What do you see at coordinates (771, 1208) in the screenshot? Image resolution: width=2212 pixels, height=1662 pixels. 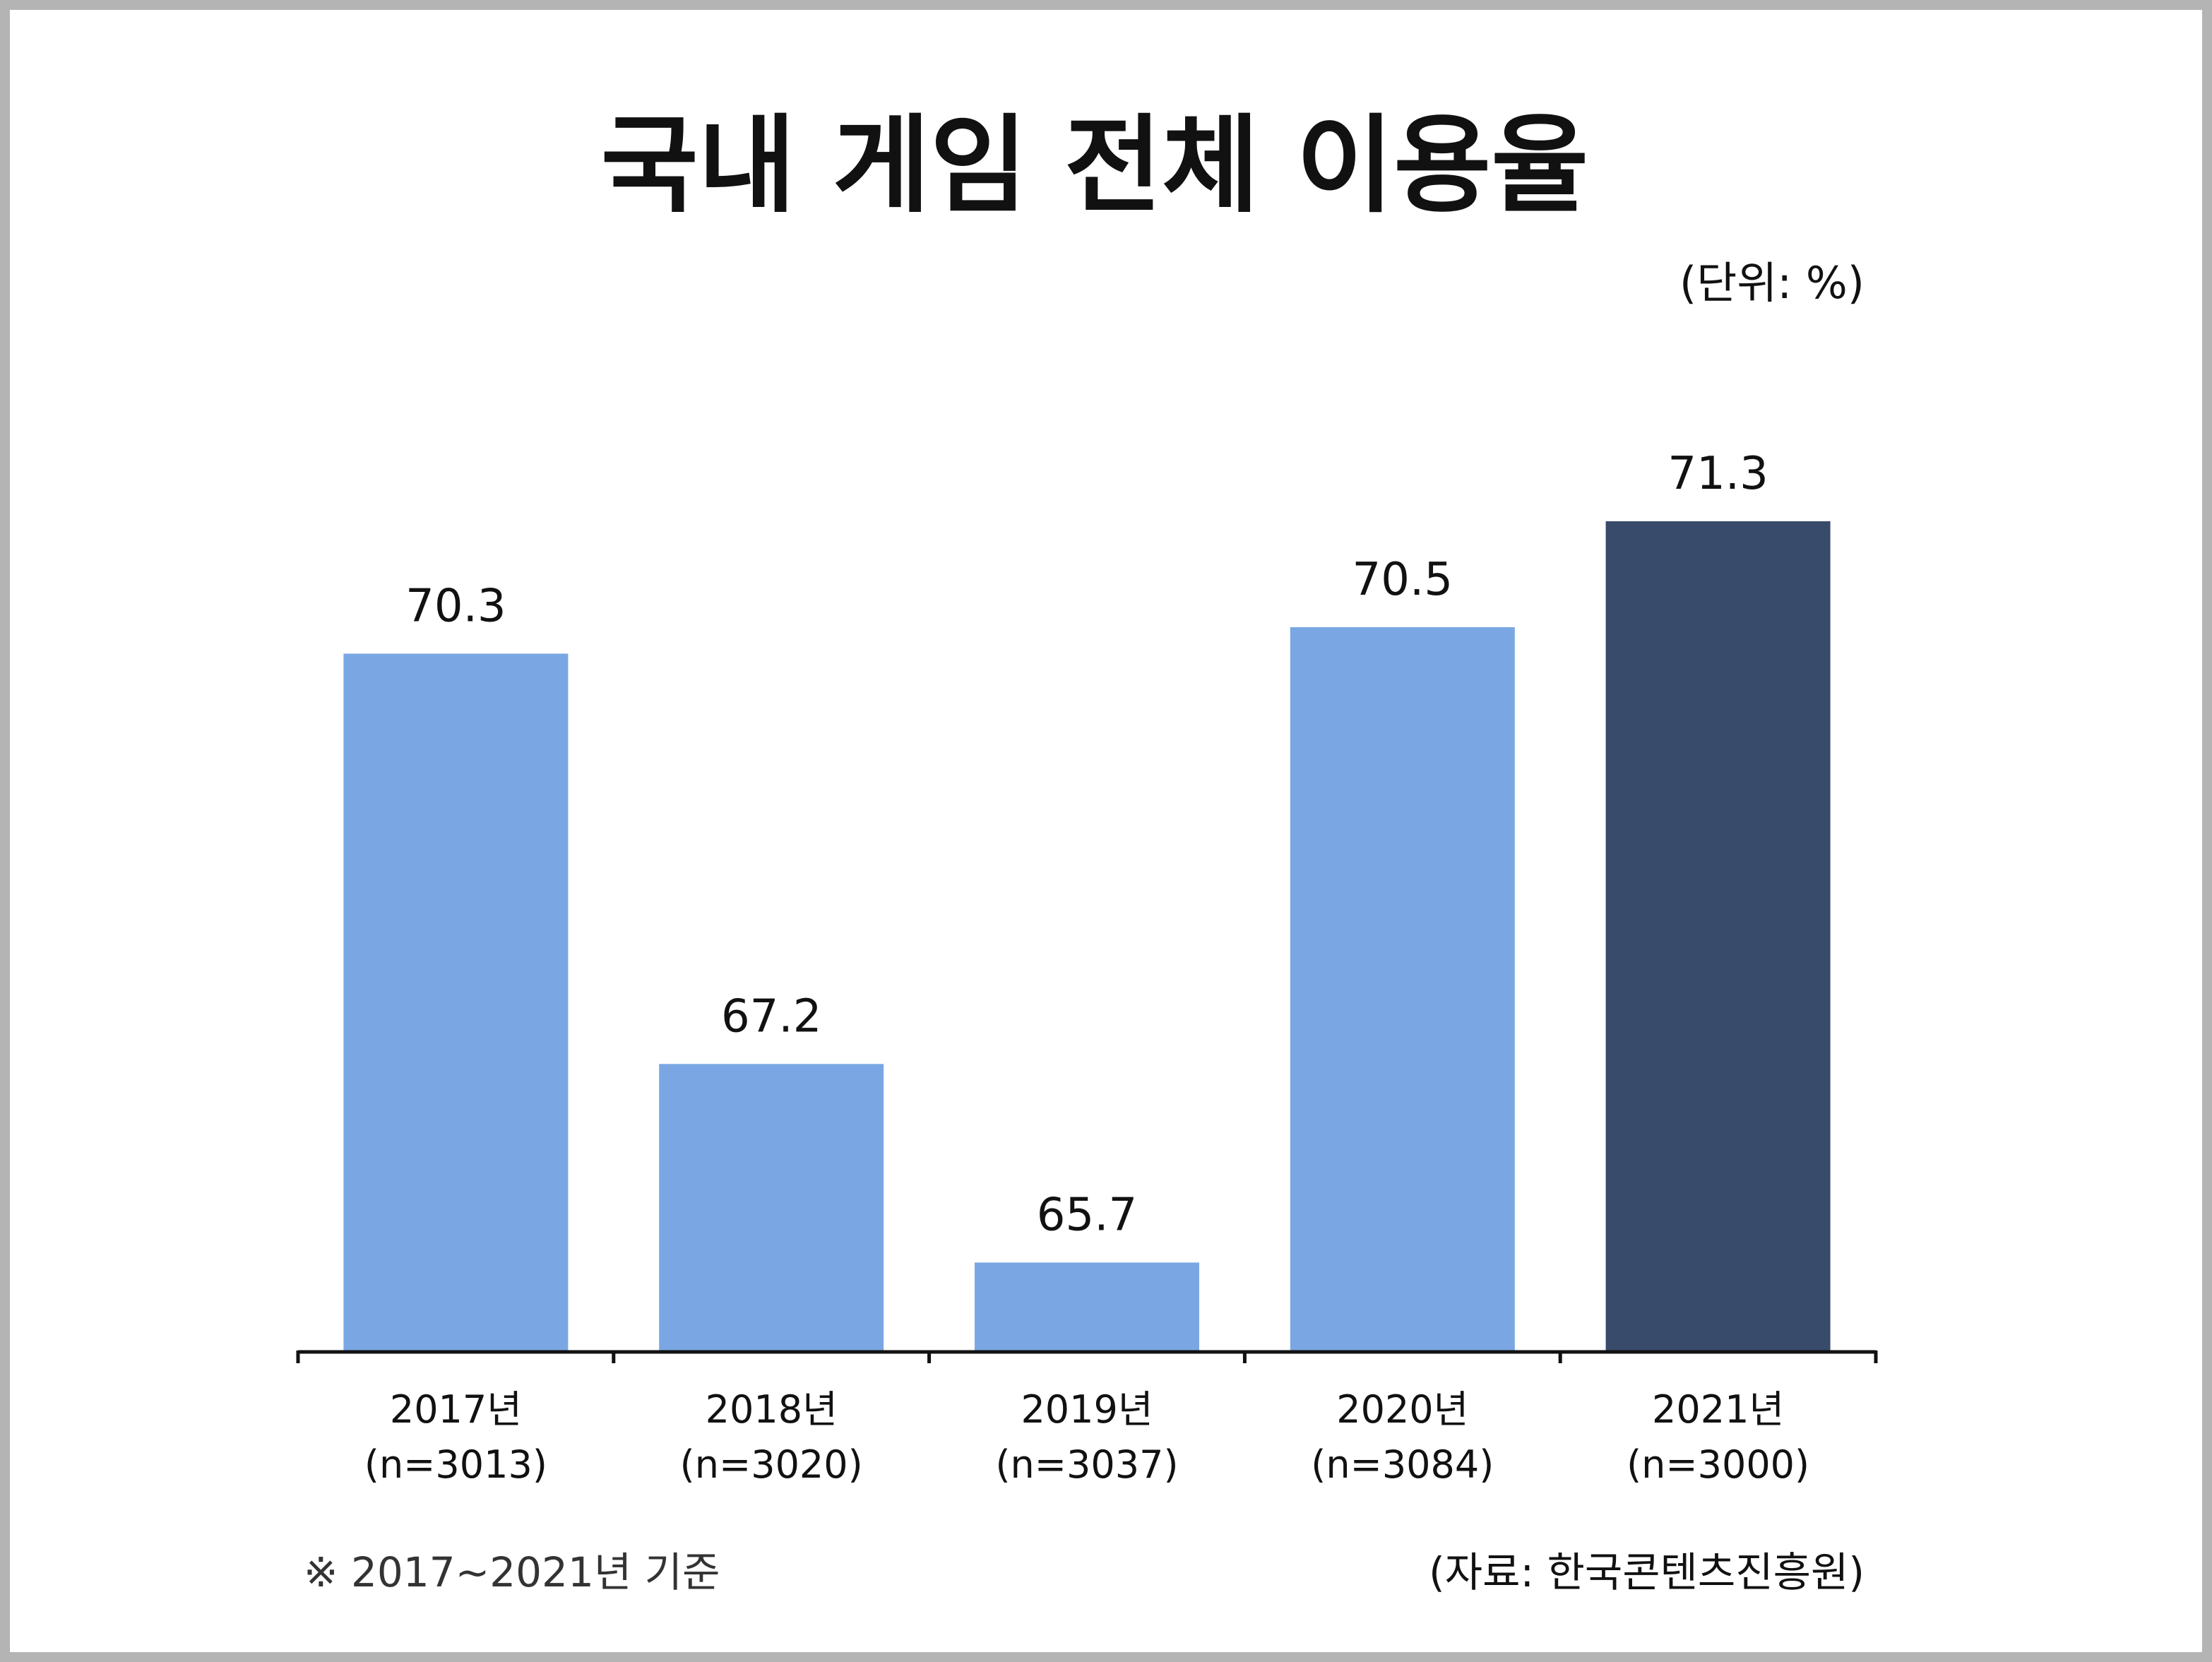 I see `bar-2018년` at bounding box center [771, 1208].